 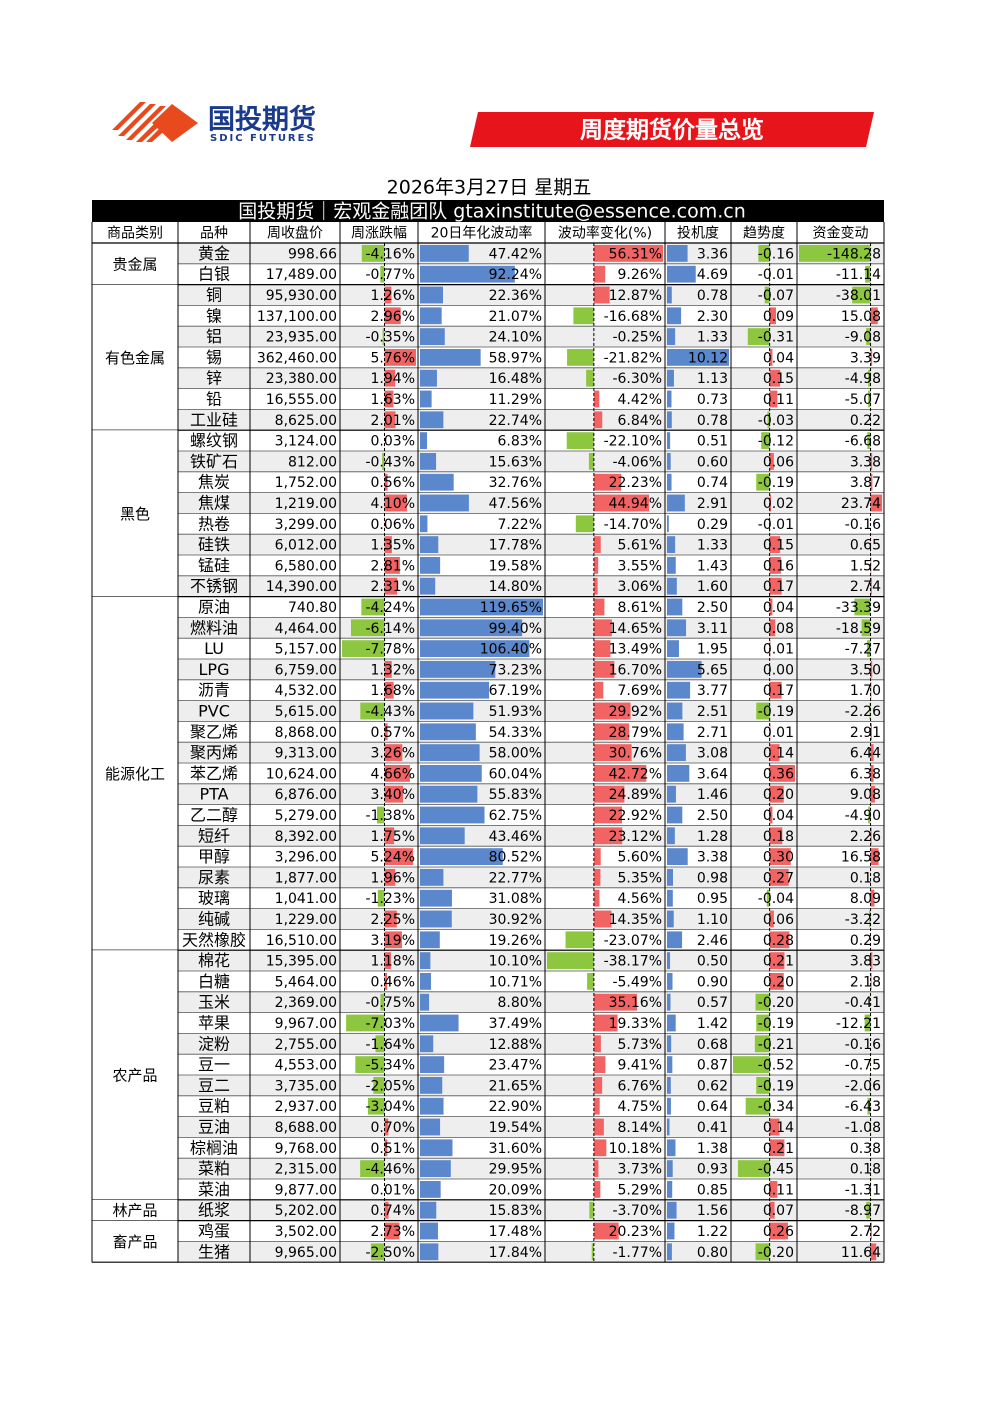 I want to click on group-name: 林产品, so click(x=134, y=1211).